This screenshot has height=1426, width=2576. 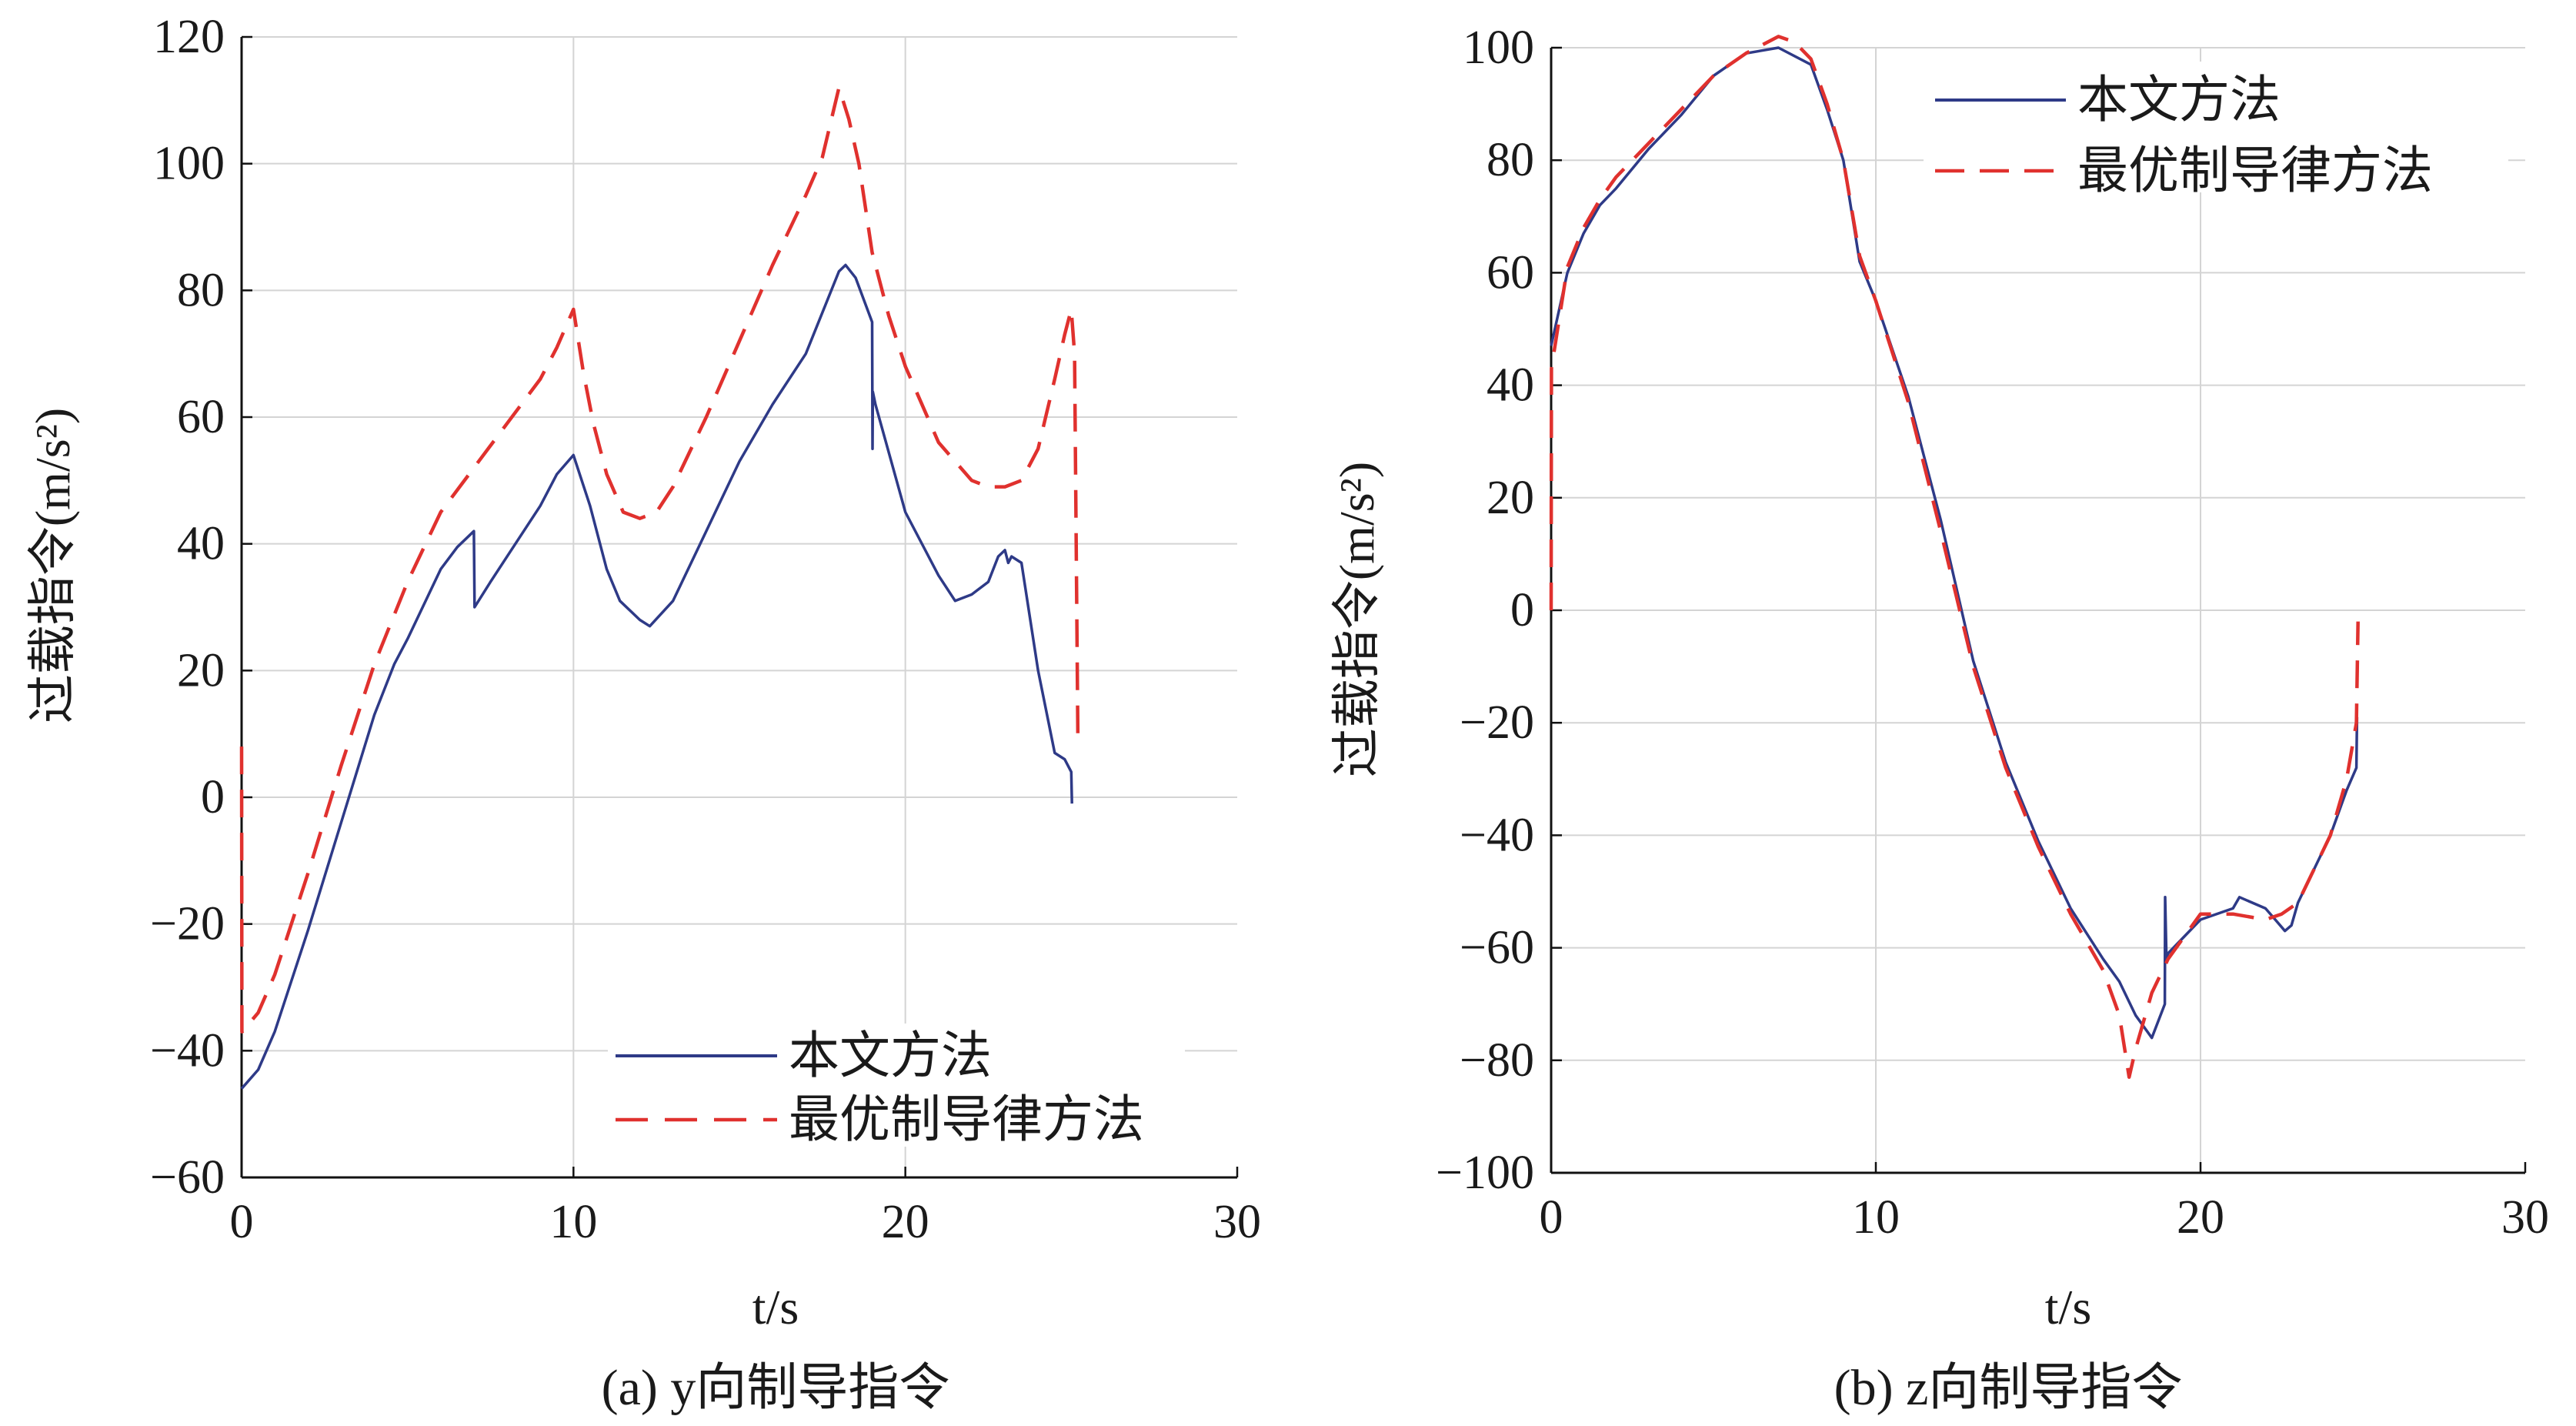 I want to click on y-tick-label: 120, so click(x=189, y=37).